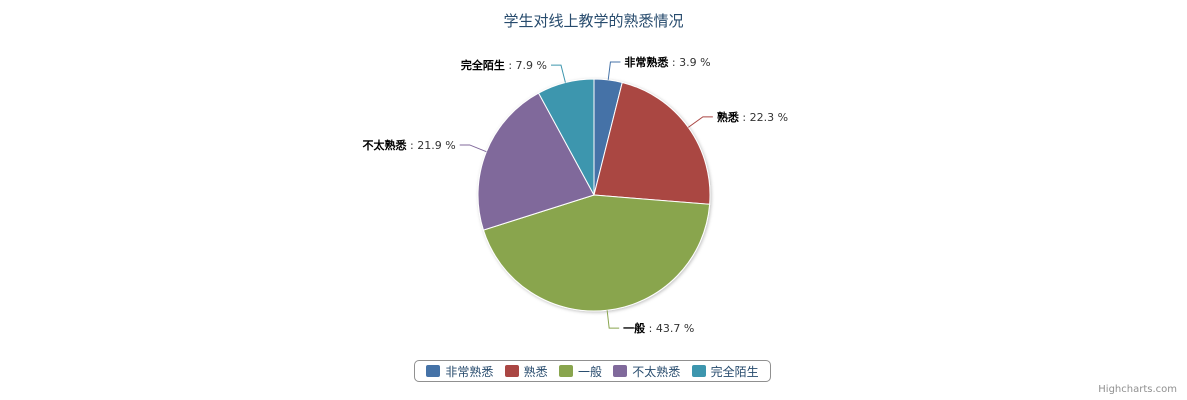 Image resolution: width=1187 pixels, height=400 pixels. Describe the element at coordinates (526, 65) in the screenshot. I see `data-label-value: : 7.9 %` at that location.